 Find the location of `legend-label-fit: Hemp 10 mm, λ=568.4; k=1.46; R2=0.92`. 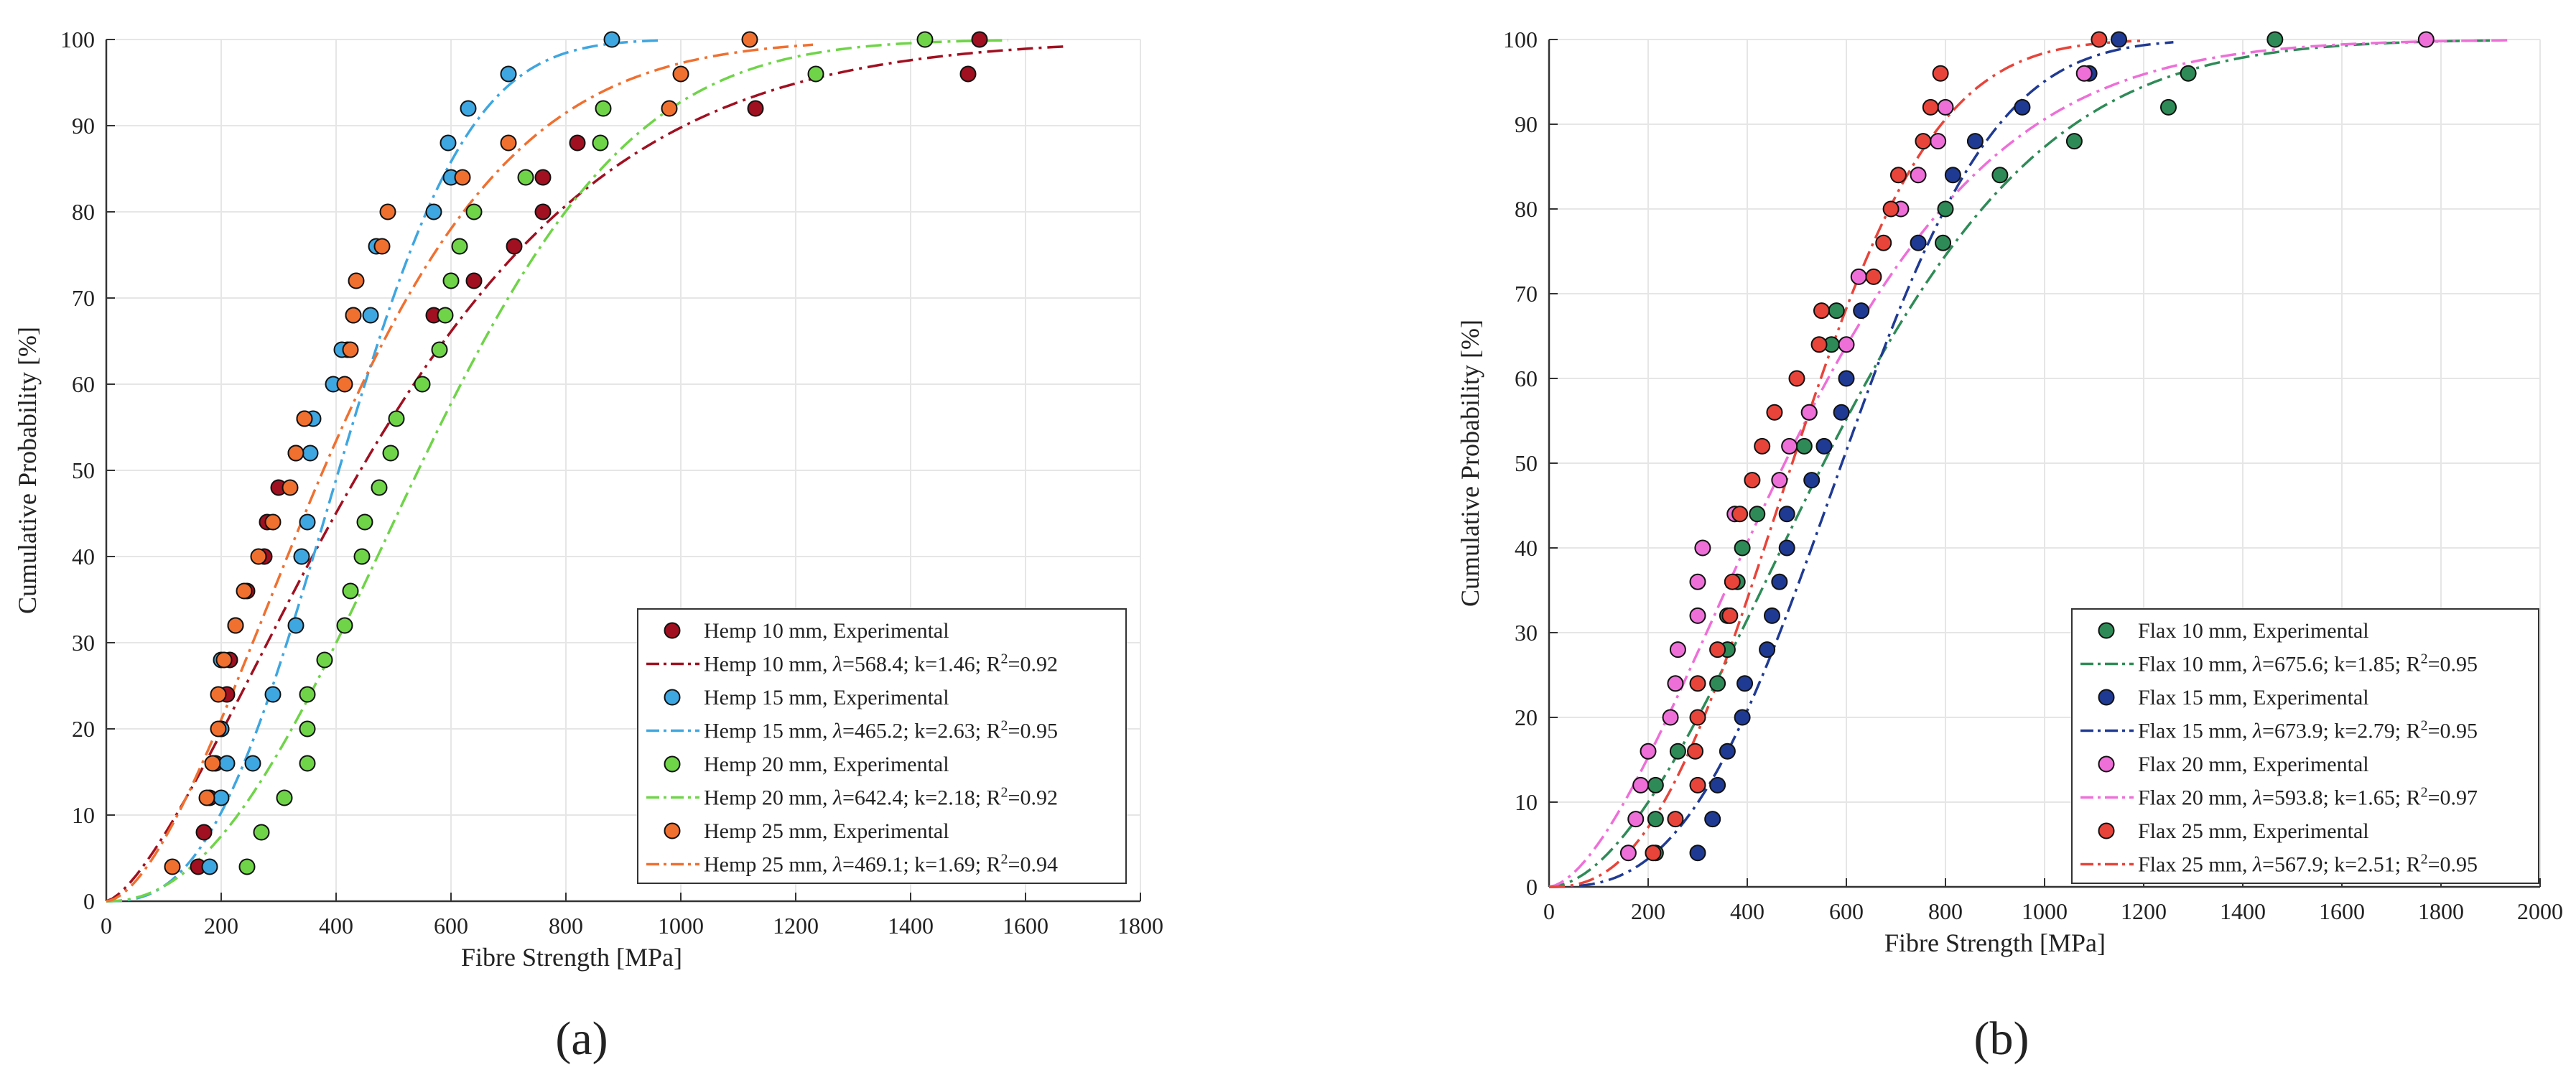

legend-label-fit: Hemp 10 mm, λ=568.4; k=1.46; R2=0.92 is located at coordinates (881, 663).